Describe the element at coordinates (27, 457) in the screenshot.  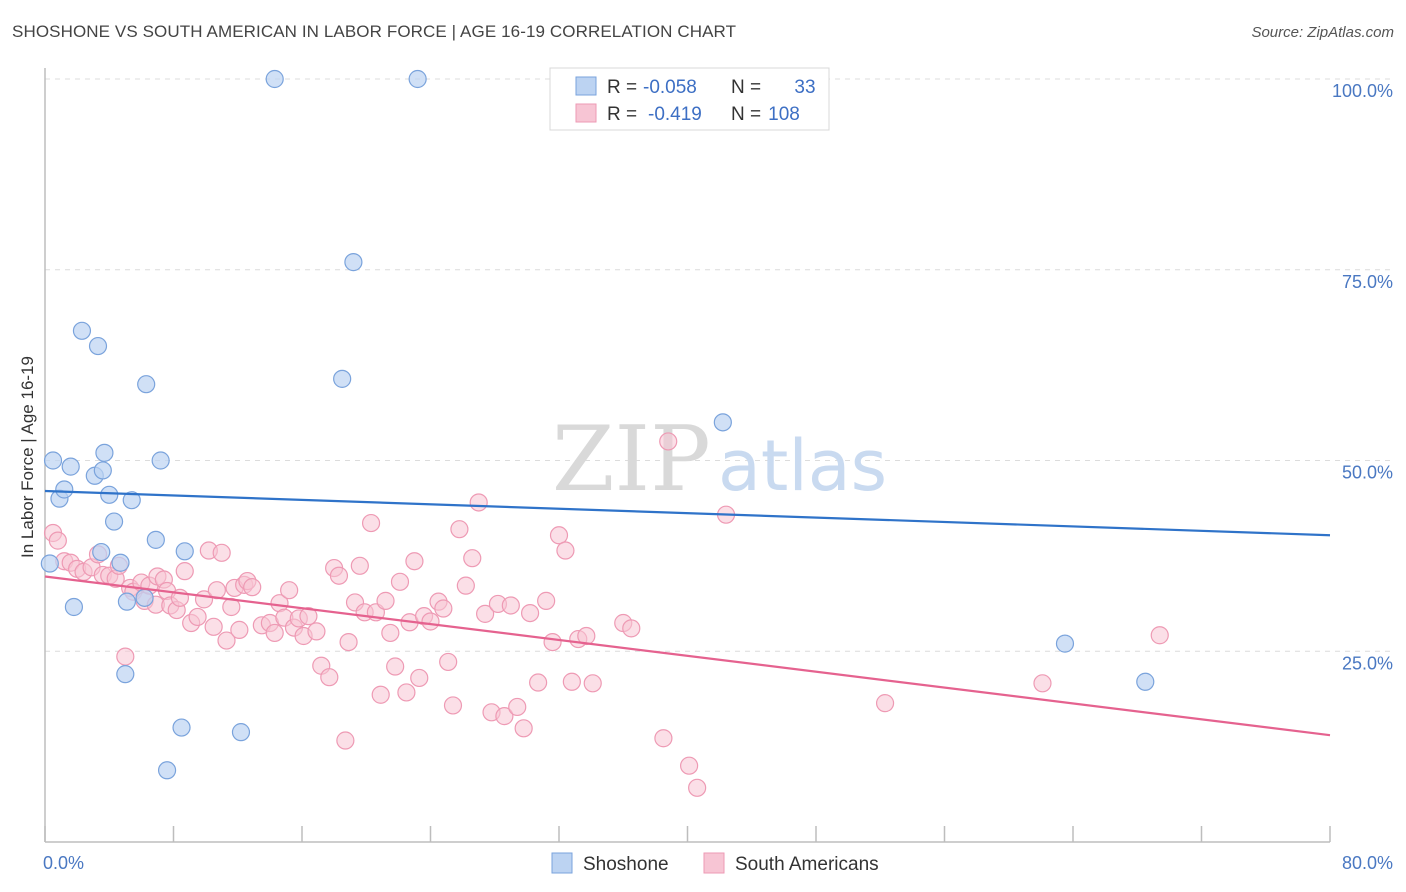
I see `y-axis-title: In Labor Force | Age 16-19` at that location.